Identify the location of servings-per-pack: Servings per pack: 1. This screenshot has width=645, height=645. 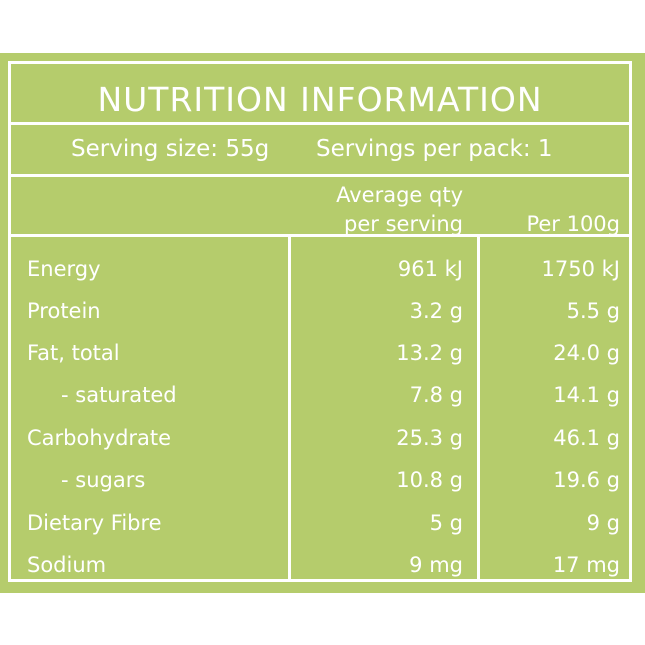
(434, 149).